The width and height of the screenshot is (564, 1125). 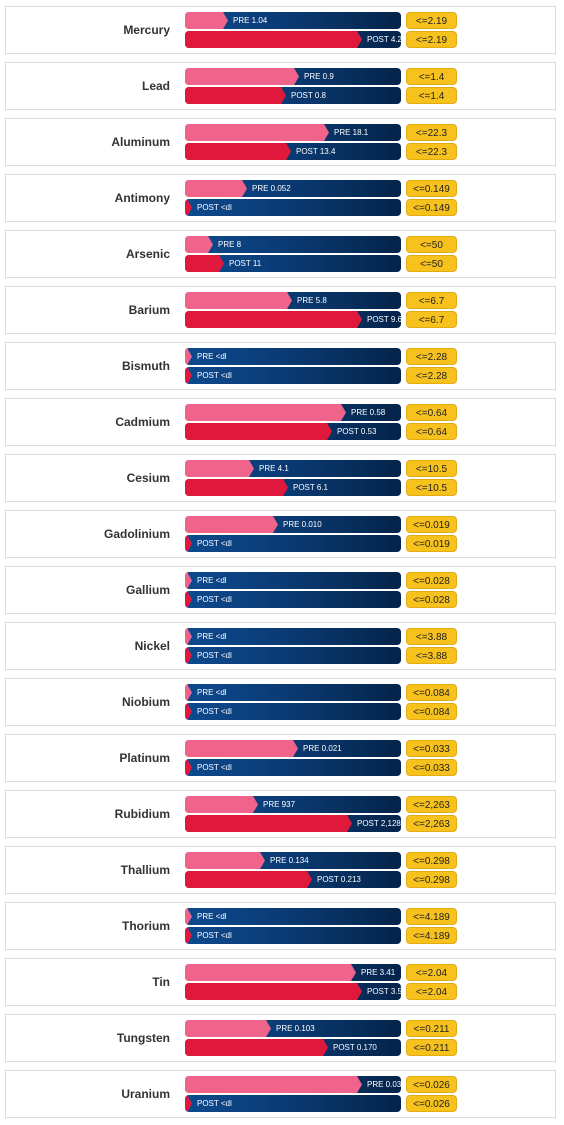 I want to click on element-name: Uranium, so click(x=145, y=1094).